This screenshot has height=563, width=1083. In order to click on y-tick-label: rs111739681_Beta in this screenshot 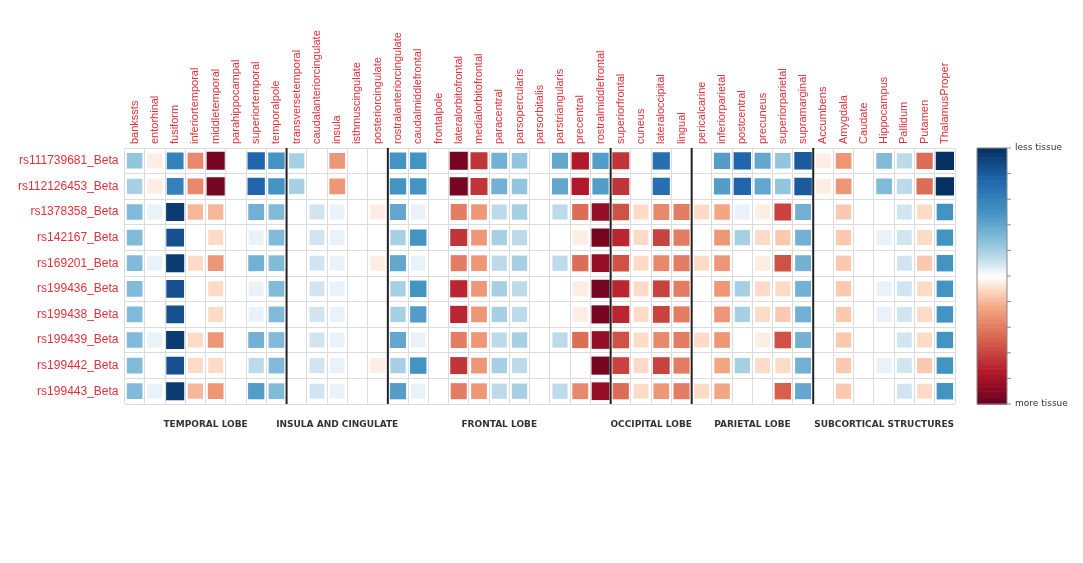, I will do `click(68, 160)`.